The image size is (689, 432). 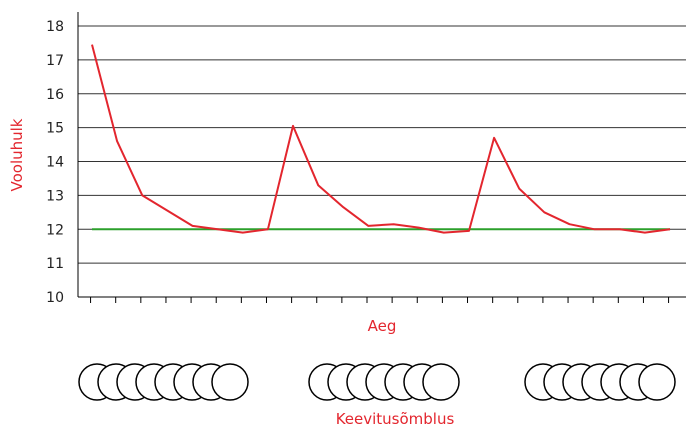 What do you see at coordinates (55, 196) in the screenshot?
I see `y-tick-label-13: 13` at bounding box center [55, 196].